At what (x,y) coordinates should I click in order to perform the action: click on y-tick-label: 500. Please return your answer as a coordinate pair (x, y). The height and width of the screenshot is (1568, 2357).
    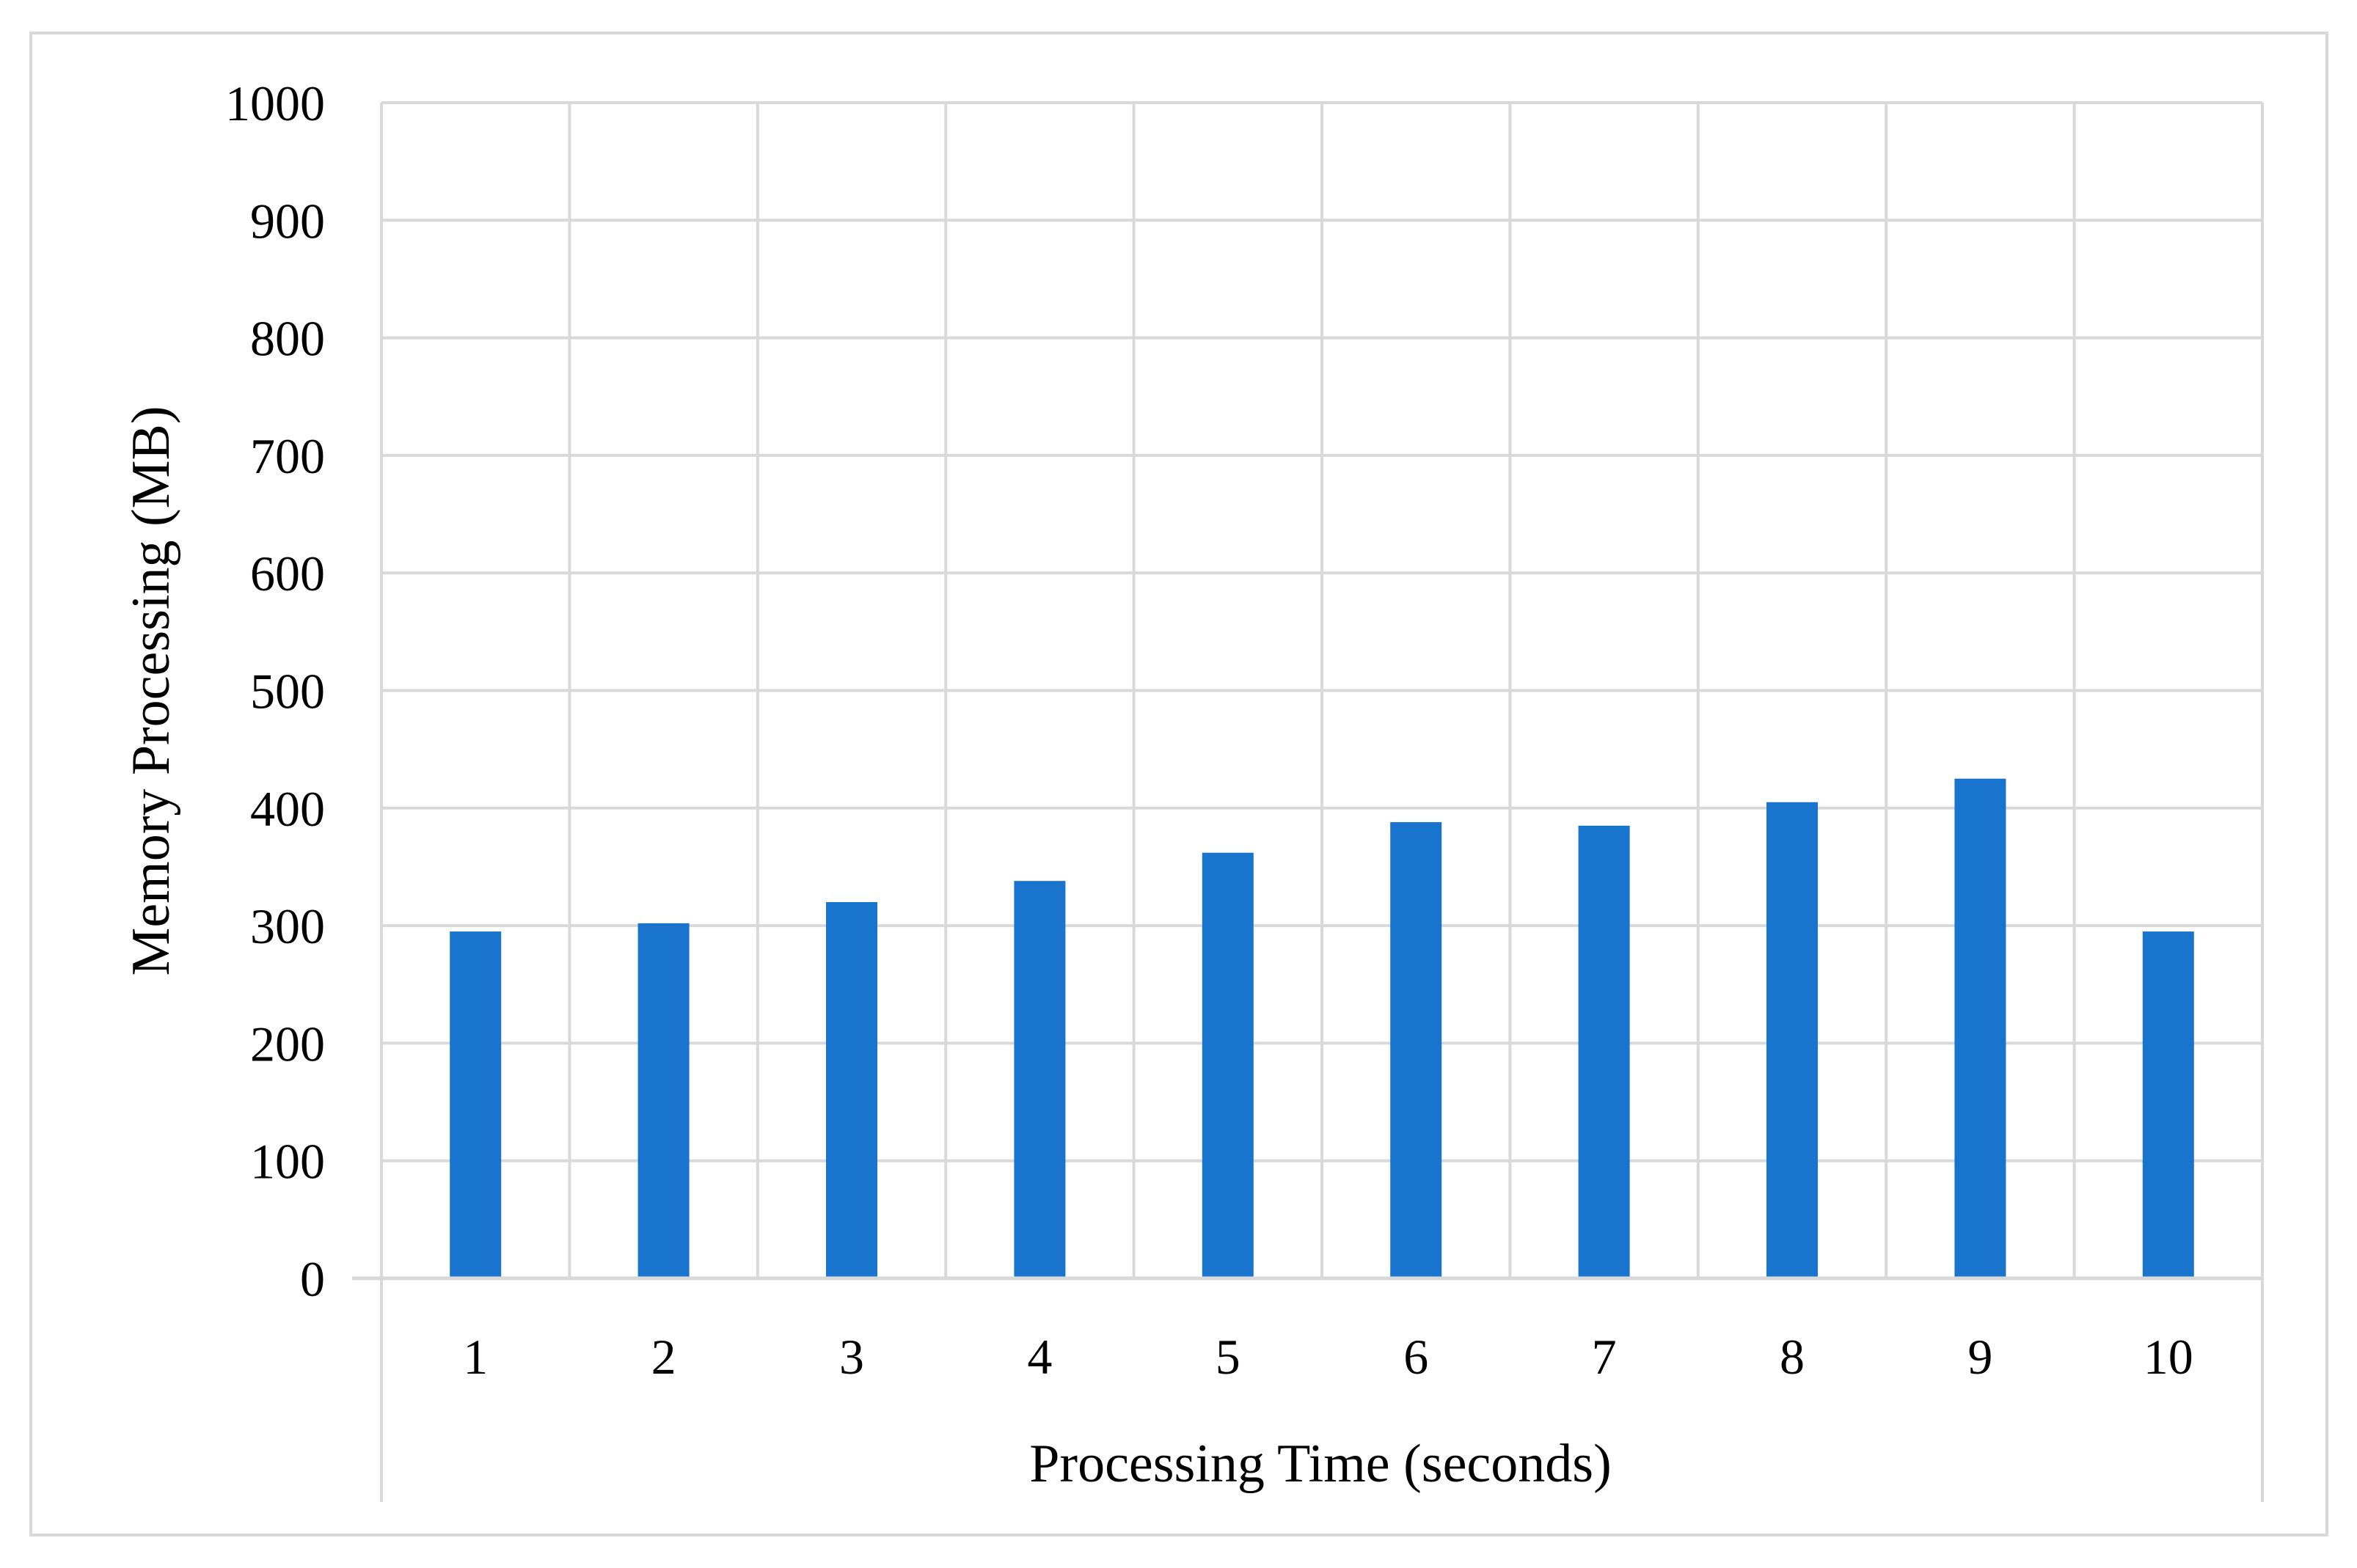
    Looking at the image, I should click on (287, 691).